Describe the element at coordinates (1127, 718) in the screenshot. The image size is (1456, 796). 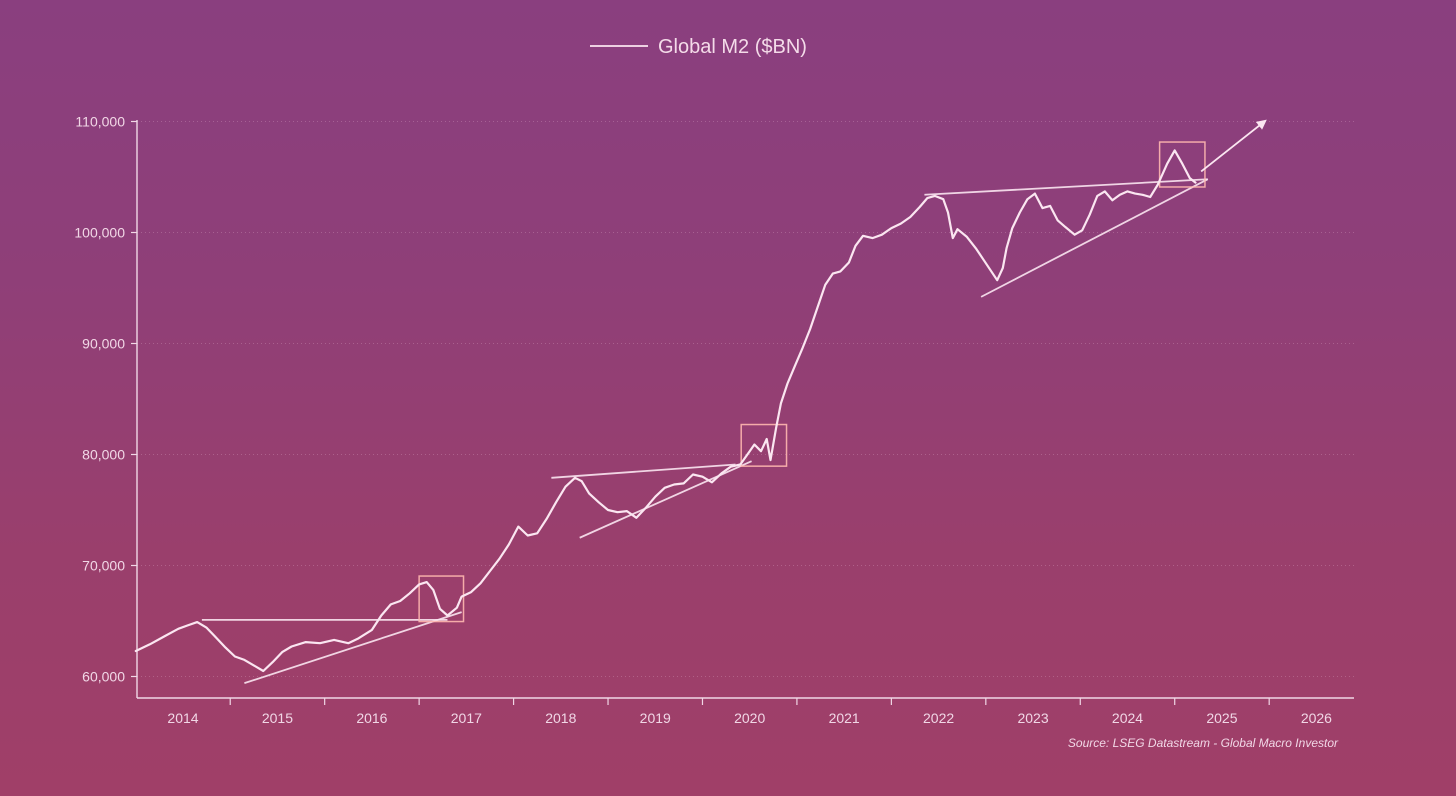
I see `x-tick-label: 2024` at that location.